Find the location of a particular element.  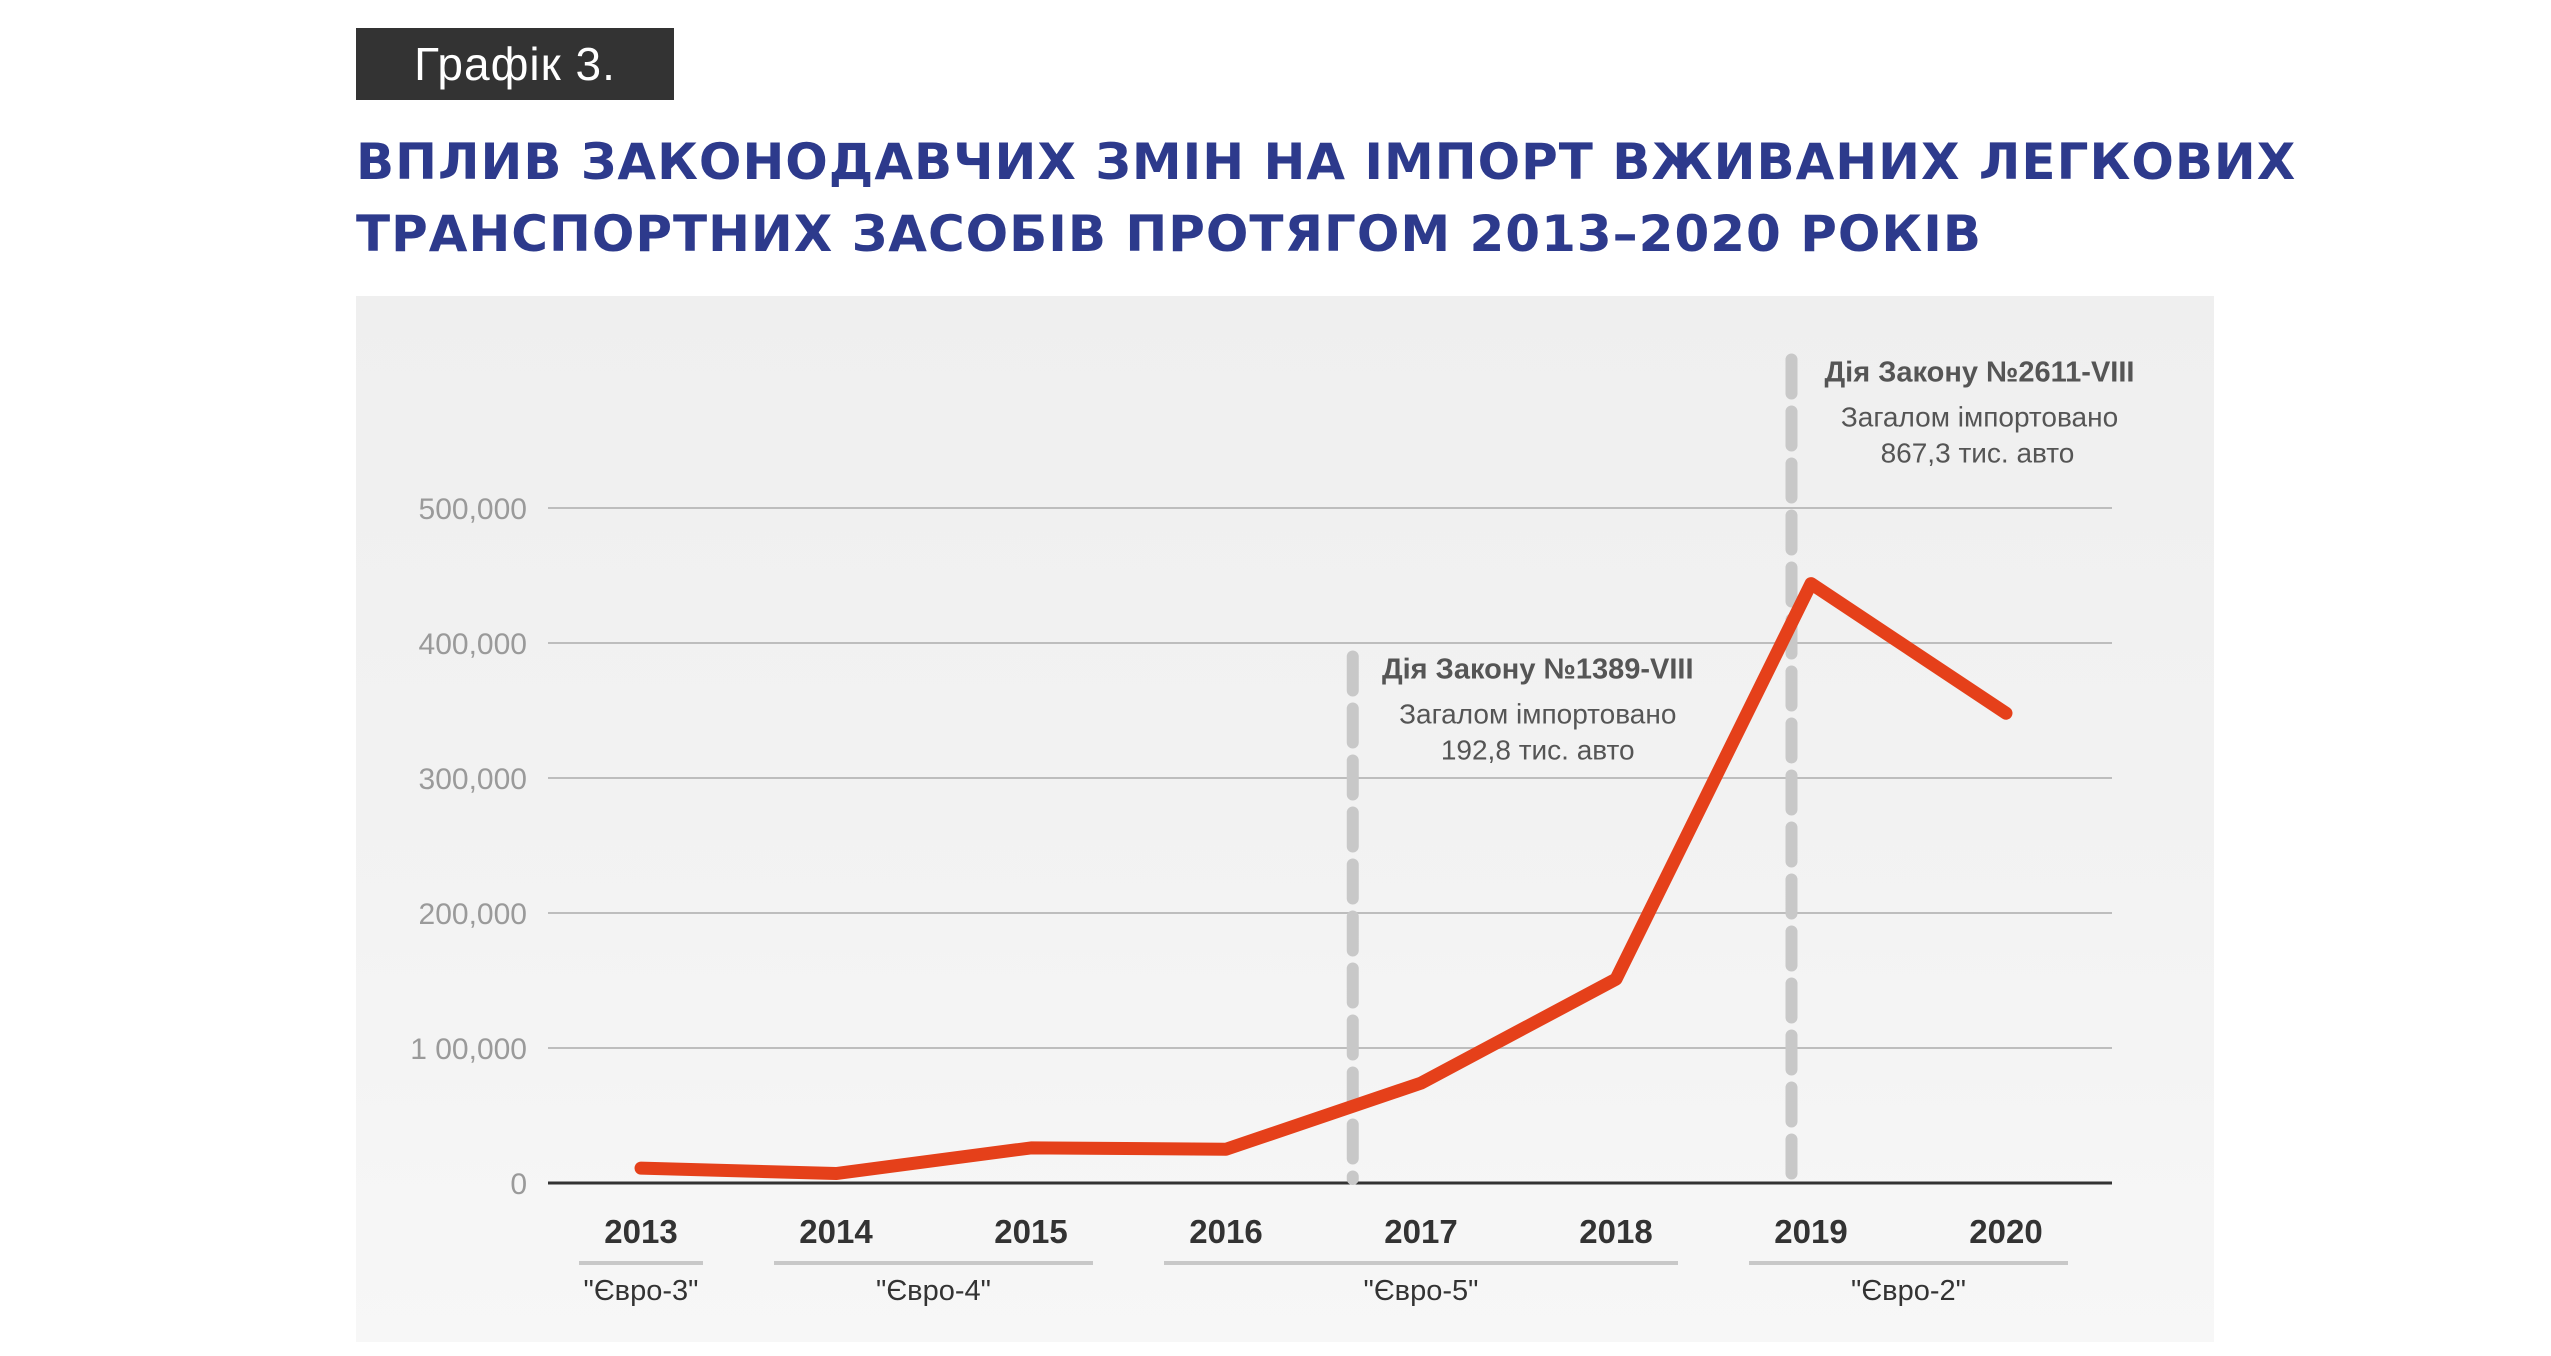

law-annotation-line: 192,8 тис. авто is located at coordinates (1538, 750).